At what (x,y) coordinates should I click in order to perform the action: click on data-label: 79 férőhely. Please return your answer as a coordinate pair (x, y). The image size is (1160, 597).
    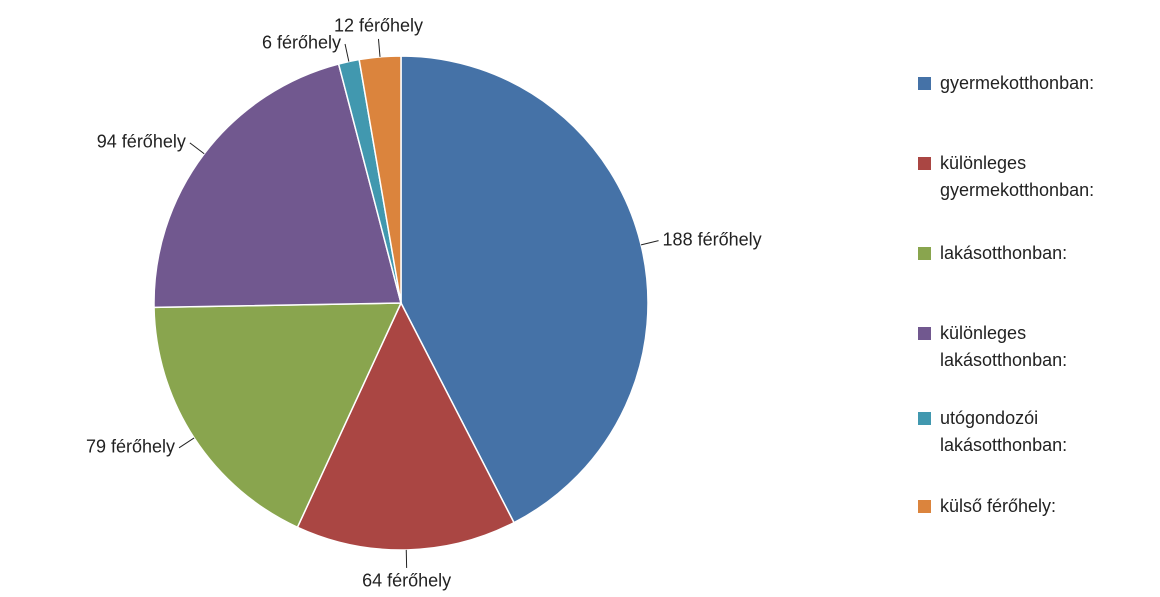
    Looking at the image, I should click on (130, 447).